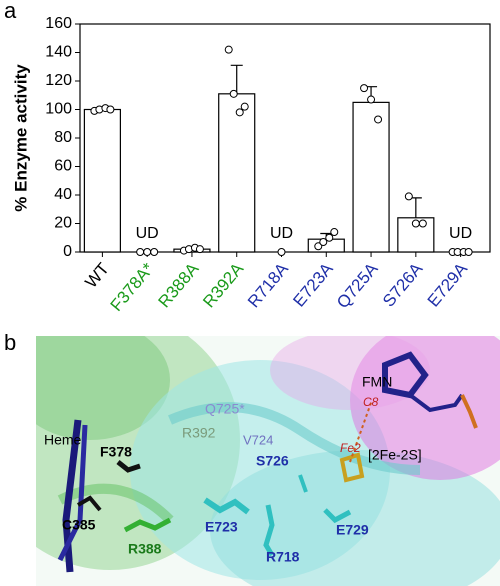 Image resolution: width=500 pixels, height=586 pixels. What do you see at coordinates (63, 194) in the screenshot?
I see `y-tick-label: 40` at bounding box center [63, 194].